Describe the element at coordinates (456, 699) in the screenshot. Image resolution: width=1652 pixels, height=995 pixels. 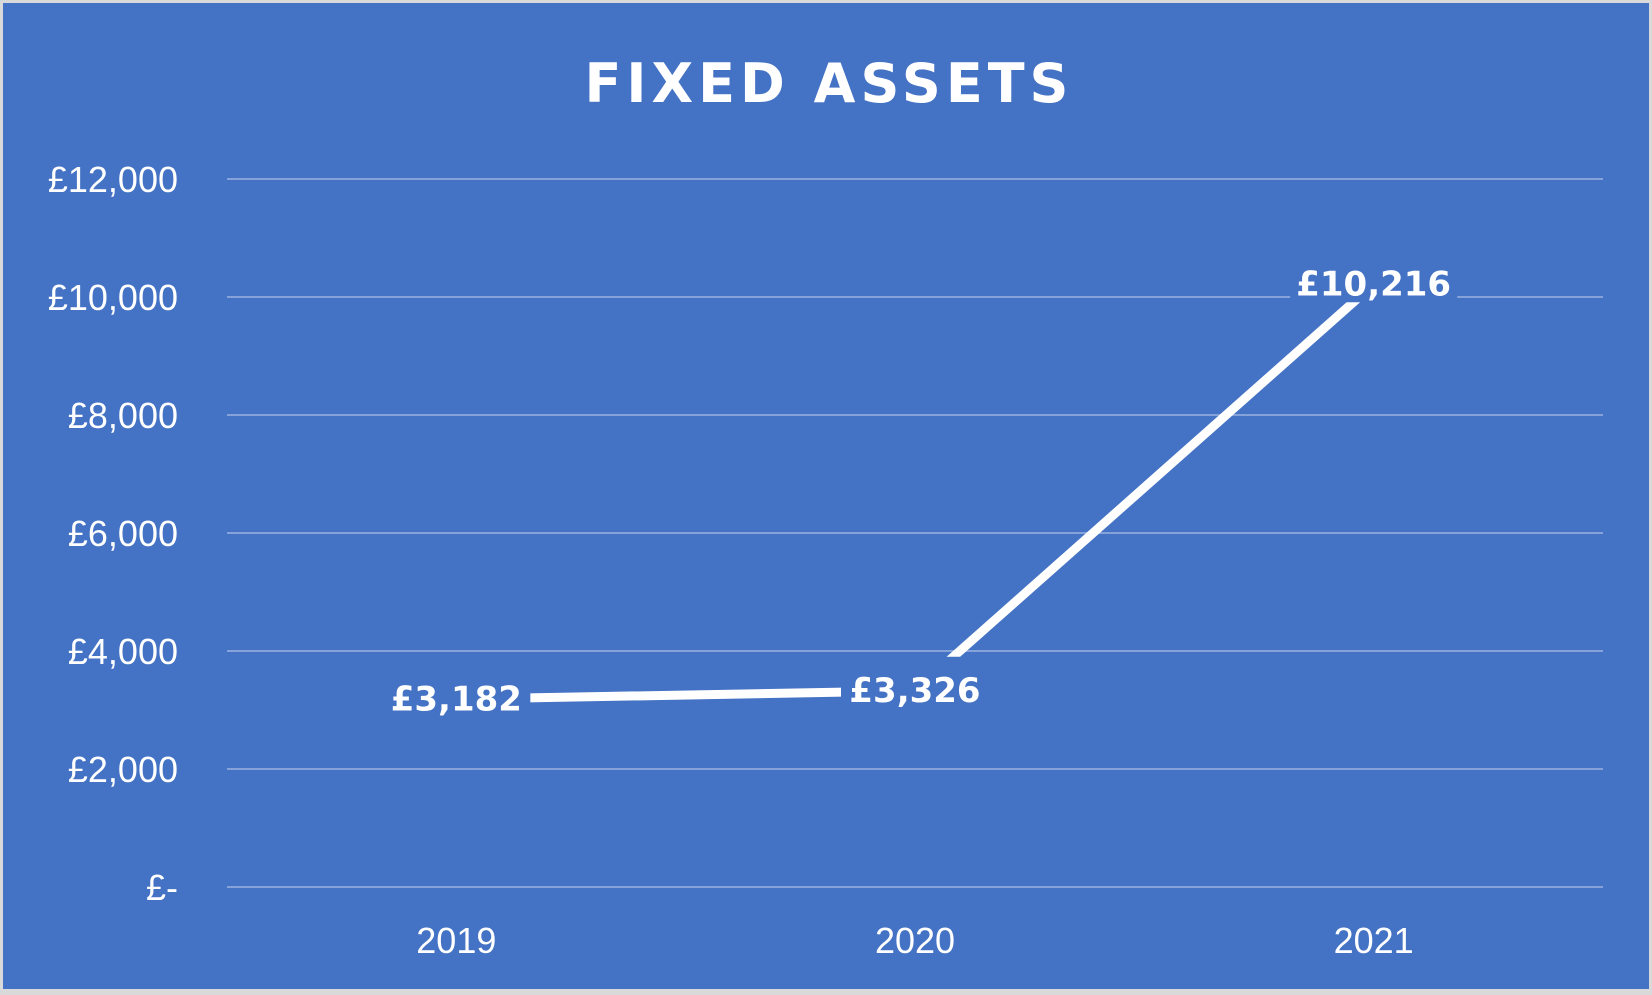
I see `data-label: £3,182` at that location.